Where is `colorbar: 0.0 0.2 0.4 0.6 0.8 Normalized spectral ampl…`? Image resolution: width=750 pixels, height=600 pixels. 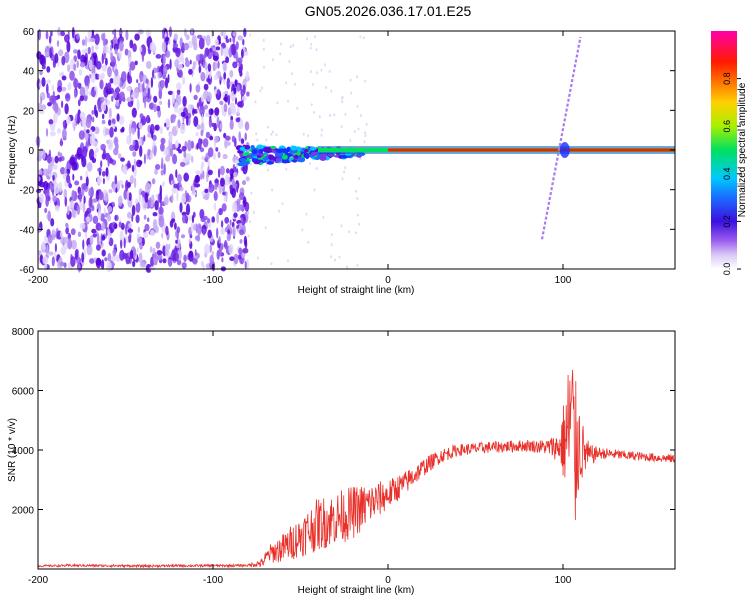
colorbar: 0.0 0.2 0.4 0.6 0.8 Normalized spectral ampl… is located at coordinates (729, 153).